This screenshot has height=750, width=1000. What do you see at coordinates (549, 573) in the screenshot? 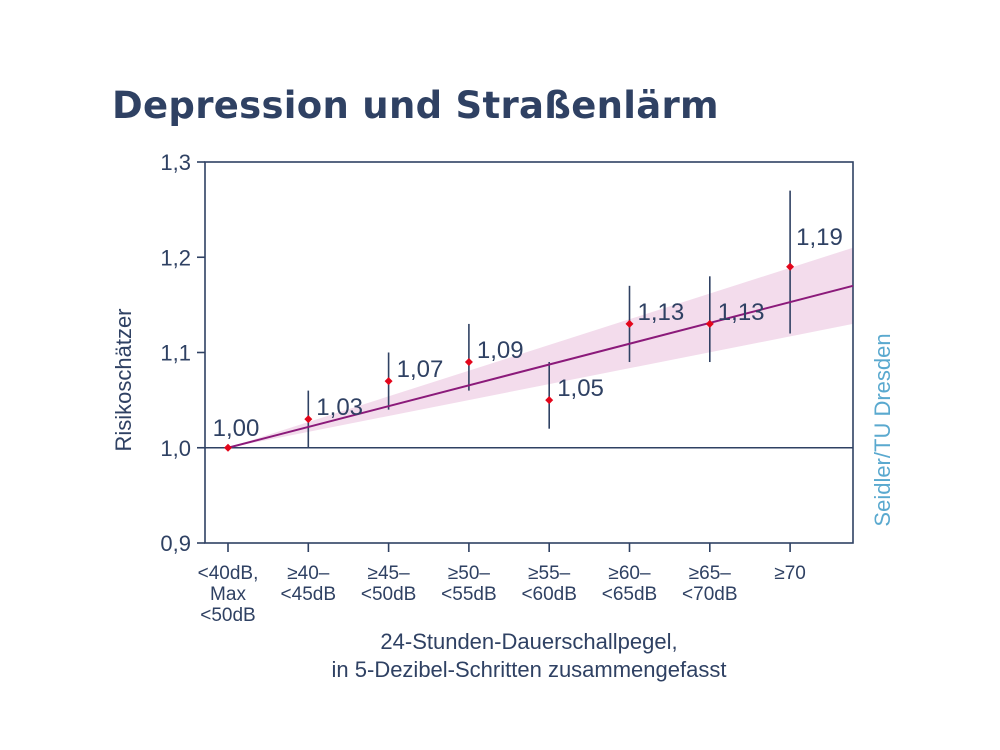
I see `x-tick-label: ≥55–` at bounding box center [549, 573].